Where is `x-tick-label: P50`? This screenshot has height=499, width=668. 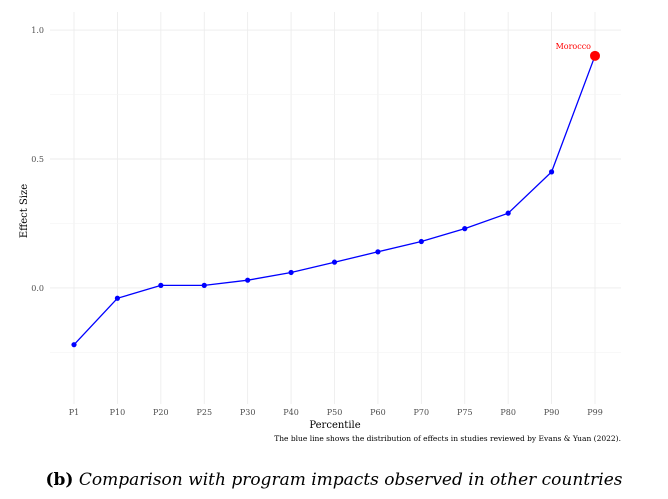 x-tick-label: P50 is located at coordinates (335, 412).